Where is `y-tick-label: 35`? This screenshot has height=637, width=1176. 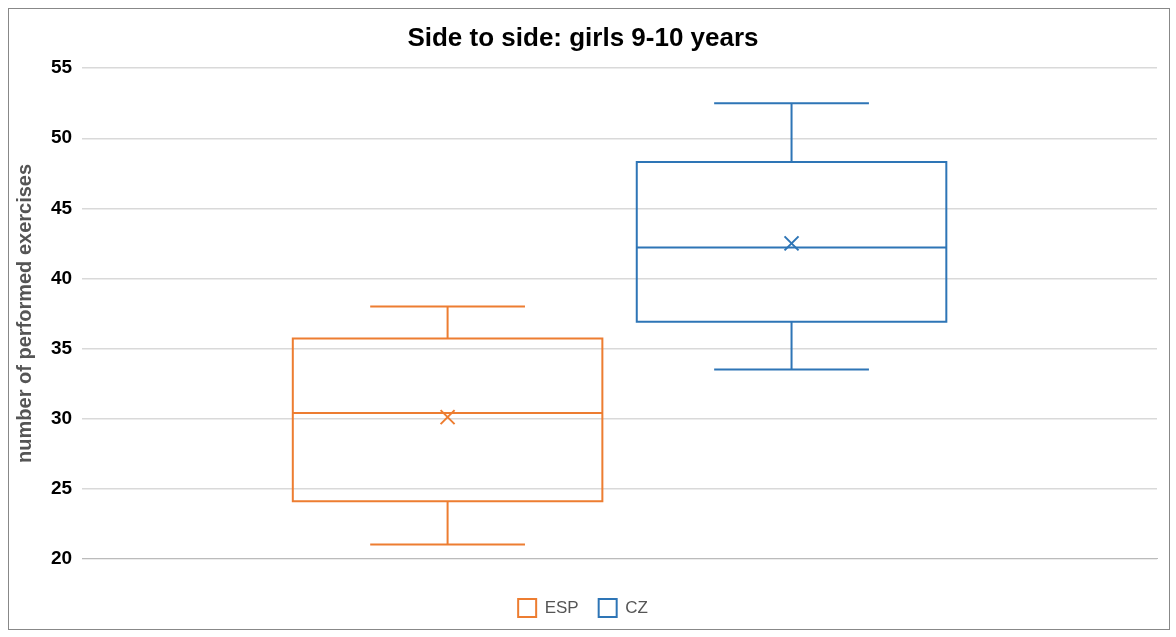
y-tick-label: 35 is located at coordinates (61, 347).